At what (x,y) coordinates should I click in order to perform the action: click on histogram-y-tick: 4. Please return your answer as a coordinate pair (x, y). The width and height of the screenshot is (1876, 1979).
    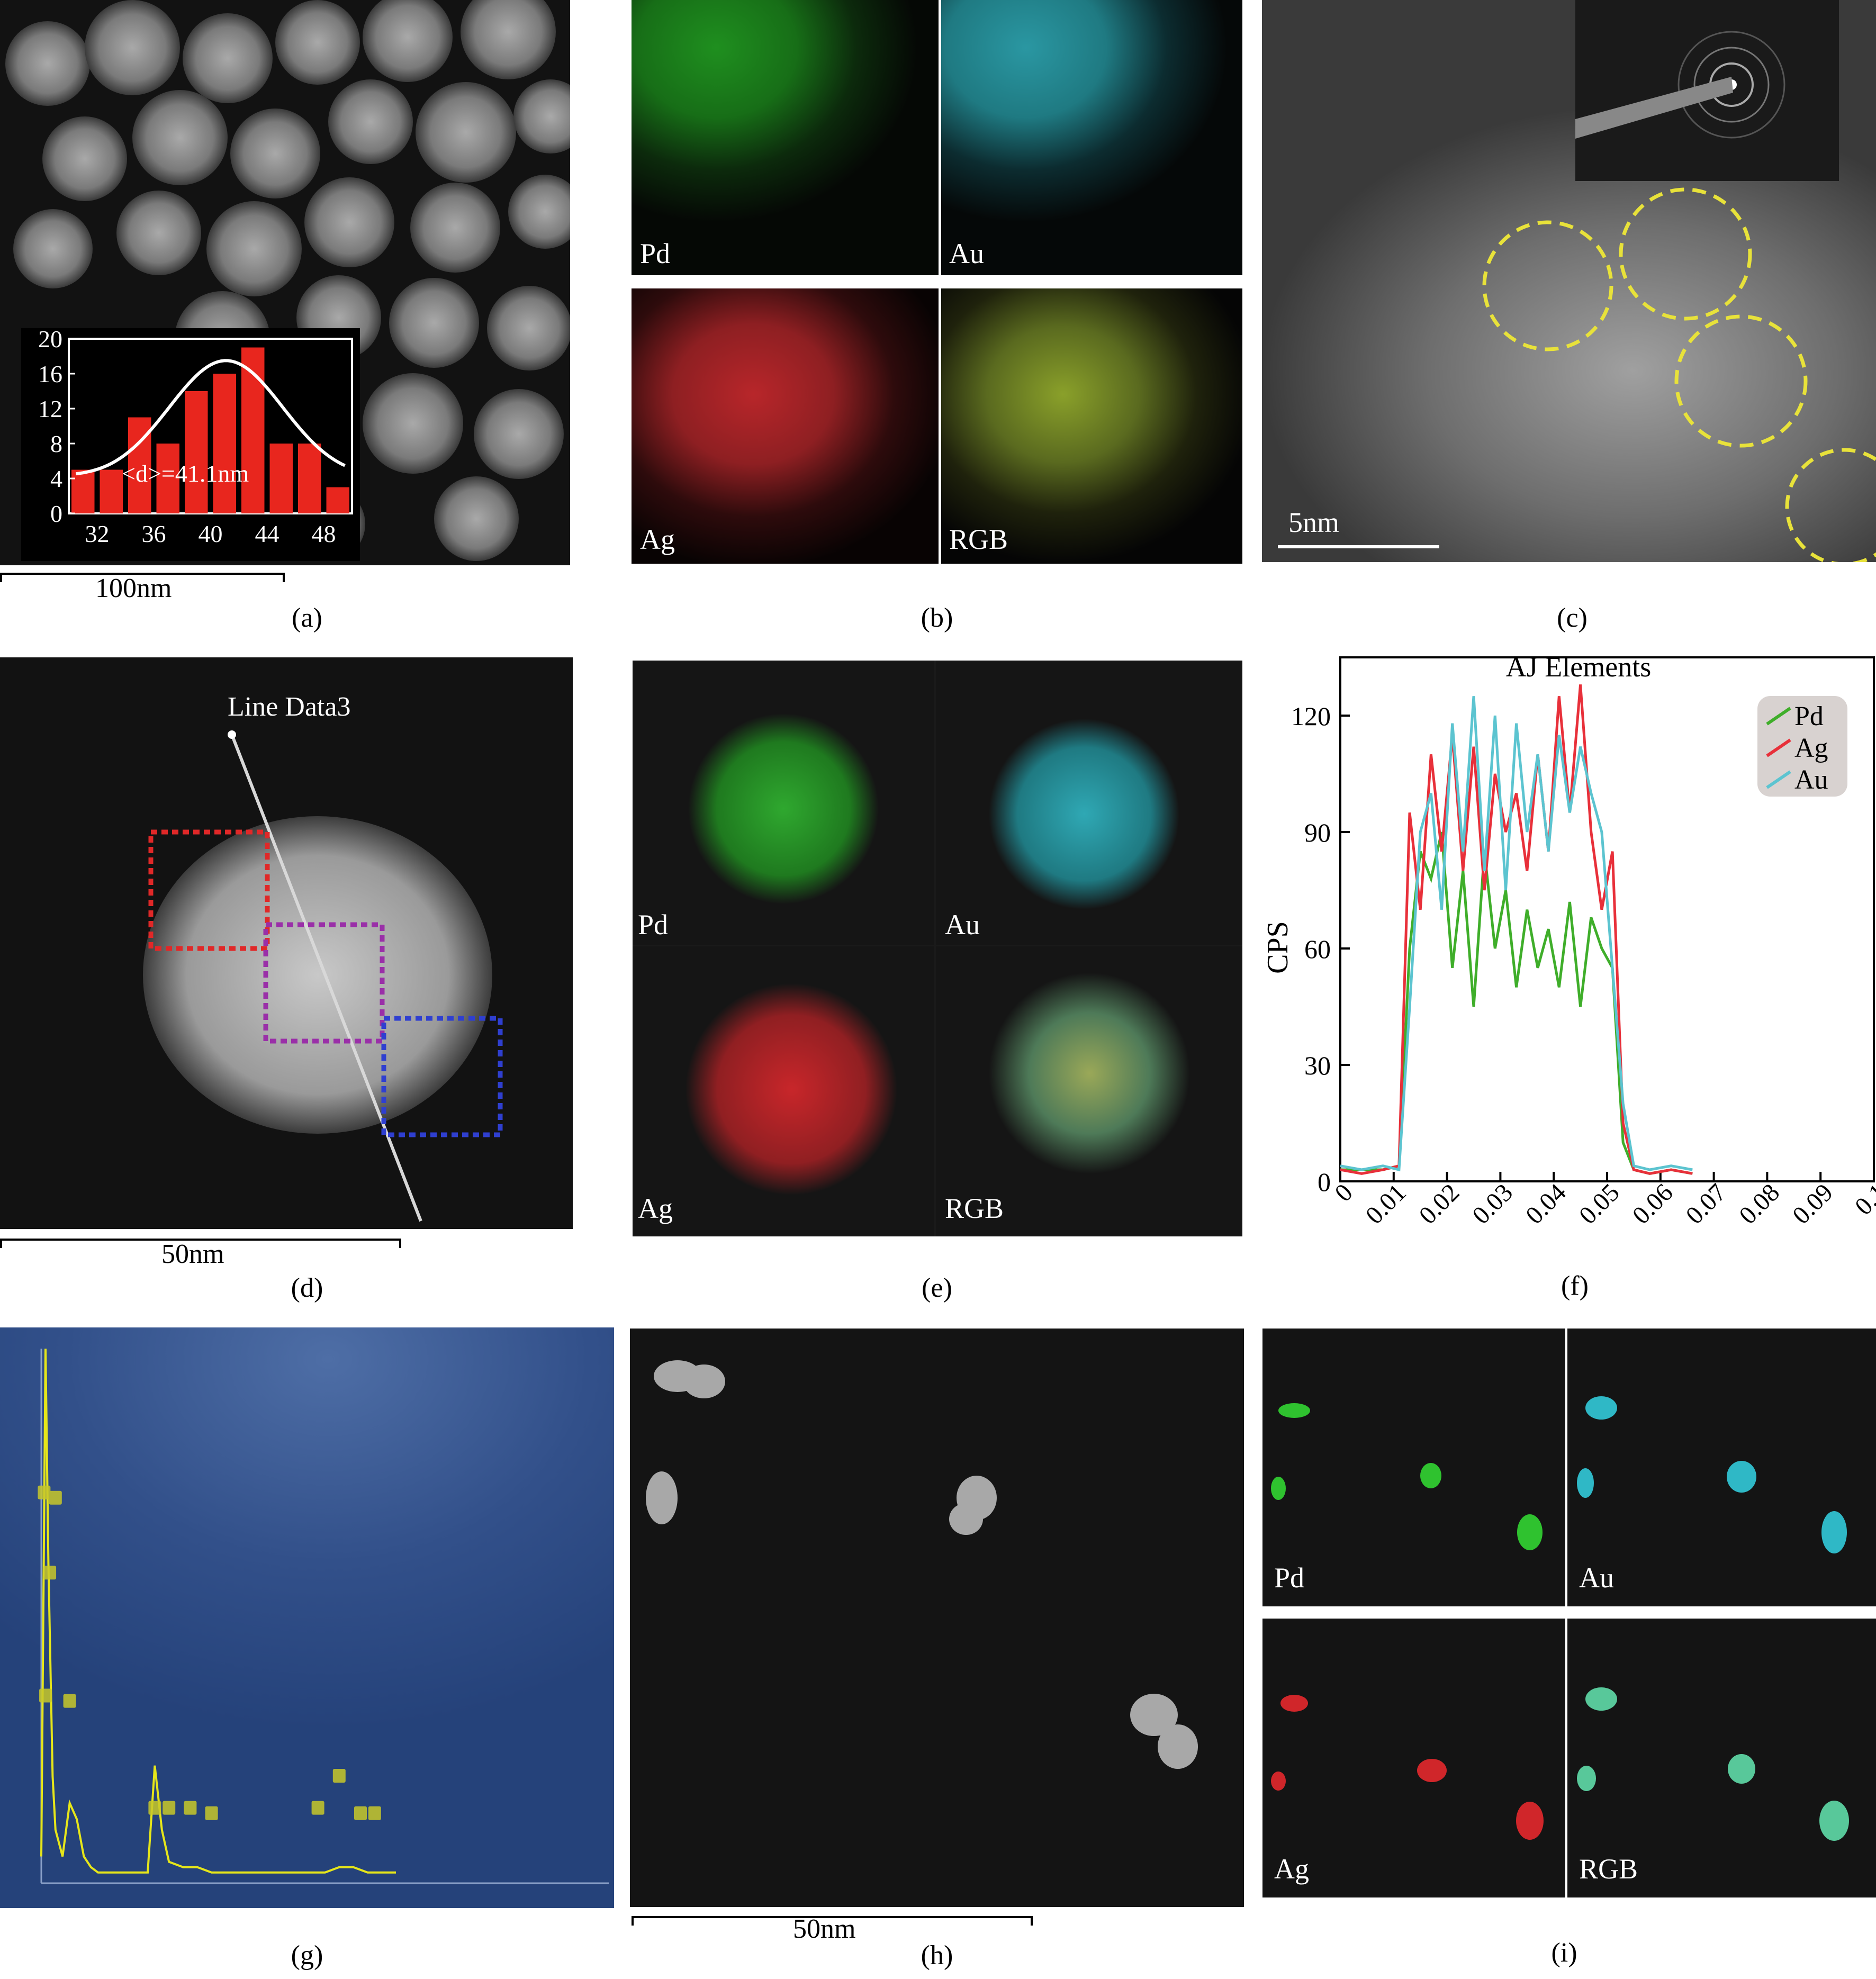
    Looking at the image, I should click on (56, 478).